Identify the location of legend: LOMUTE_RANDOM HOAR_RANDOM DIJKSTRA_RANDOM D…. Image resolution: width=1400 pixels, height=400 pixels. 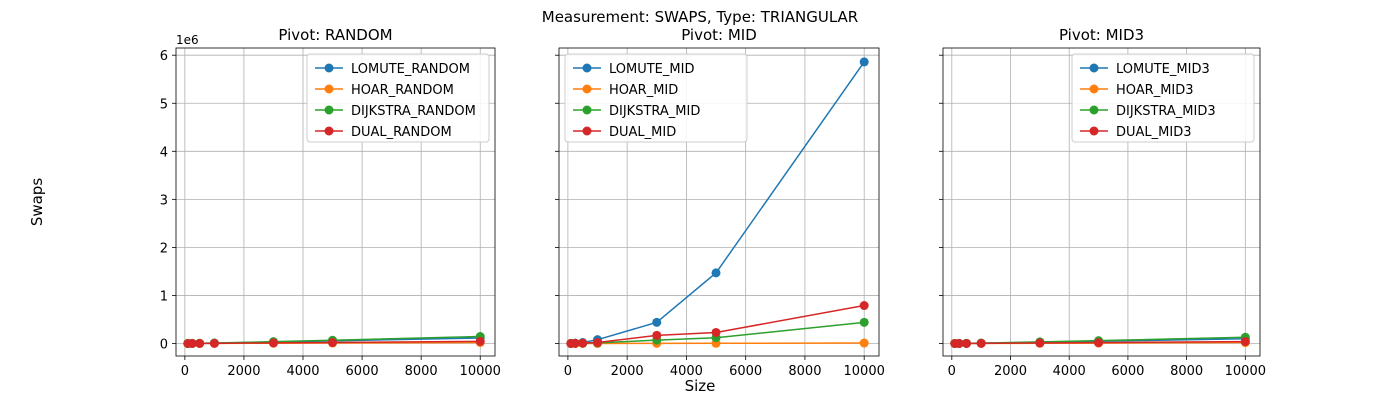
(398, 98).